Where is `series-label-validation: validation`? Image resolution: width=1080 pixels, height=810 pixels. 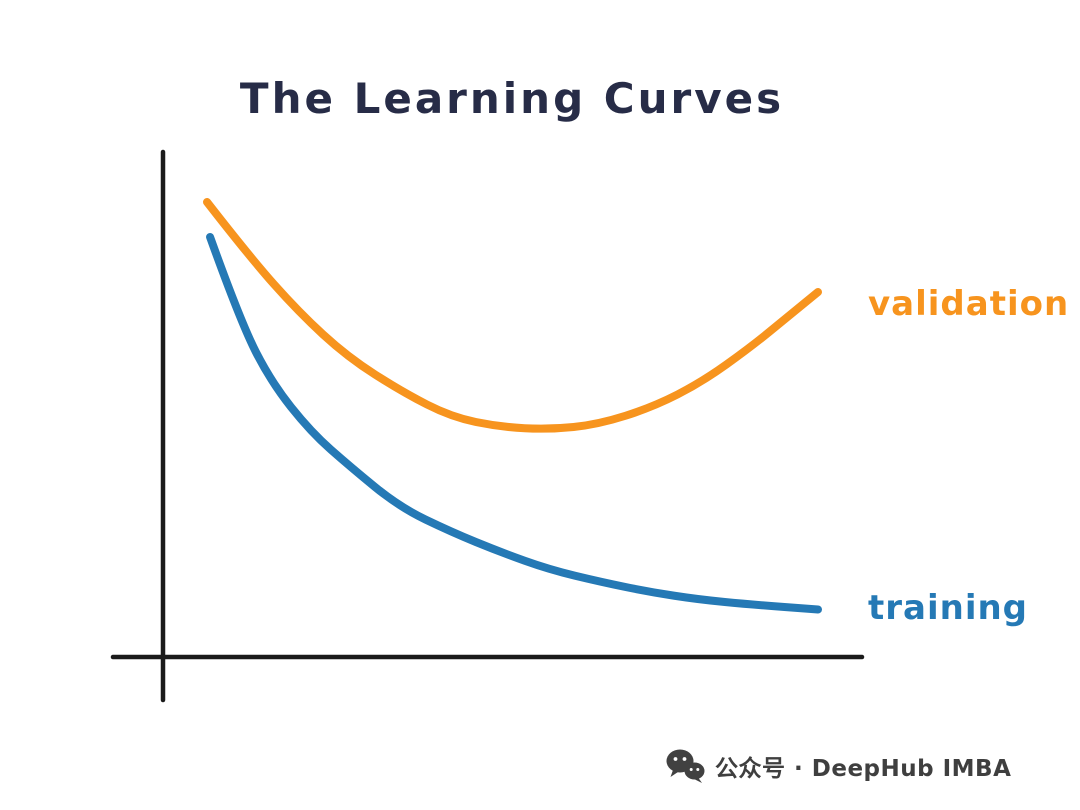
series-label-validation: validation is located at coordinates (969, 304).